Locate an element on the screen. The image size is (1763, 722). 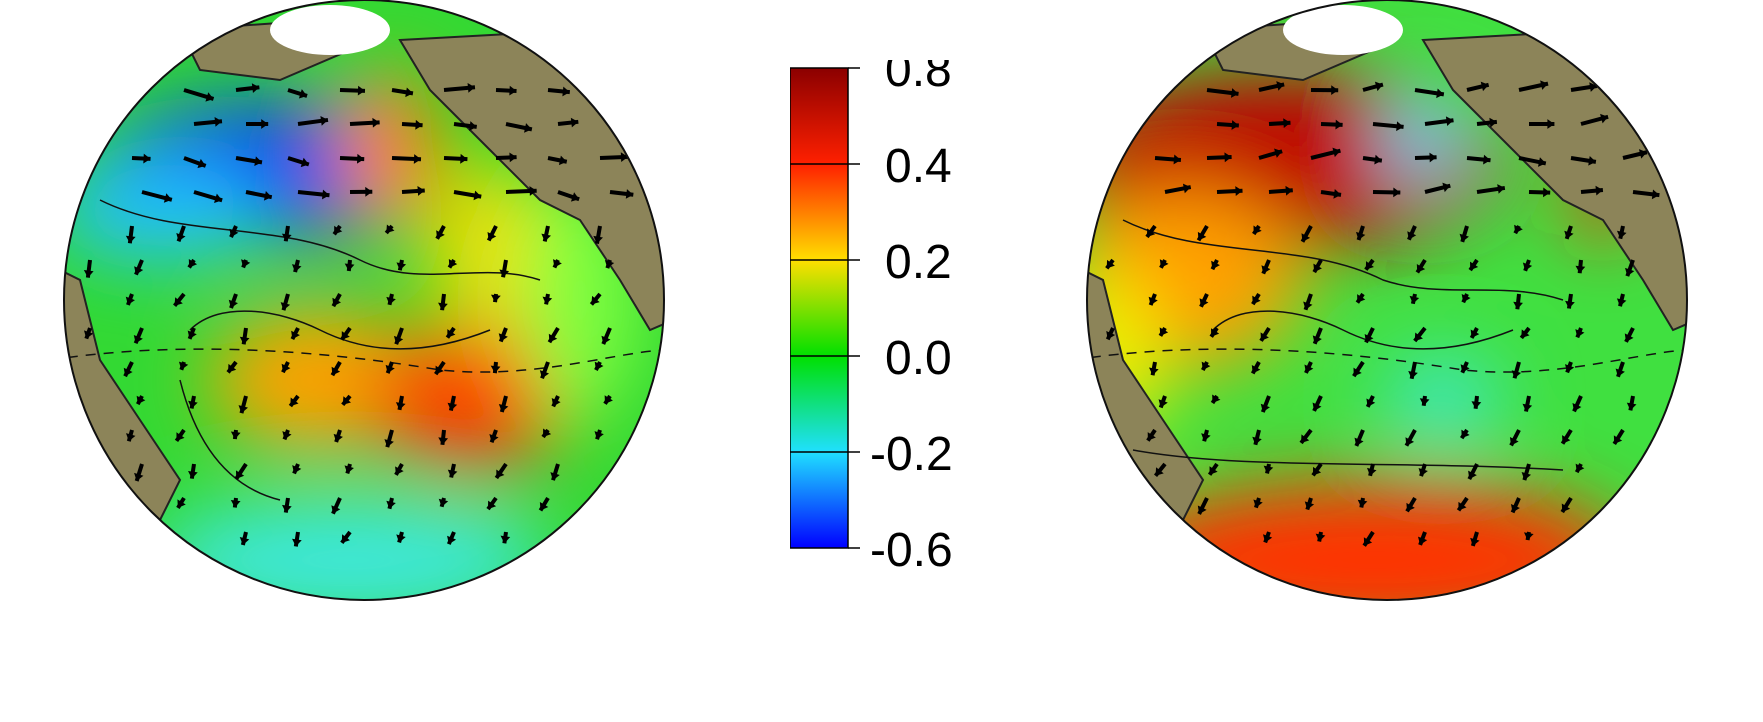
tick-label-minus-0.6: -0.6 is located at coordinates (911, 550).